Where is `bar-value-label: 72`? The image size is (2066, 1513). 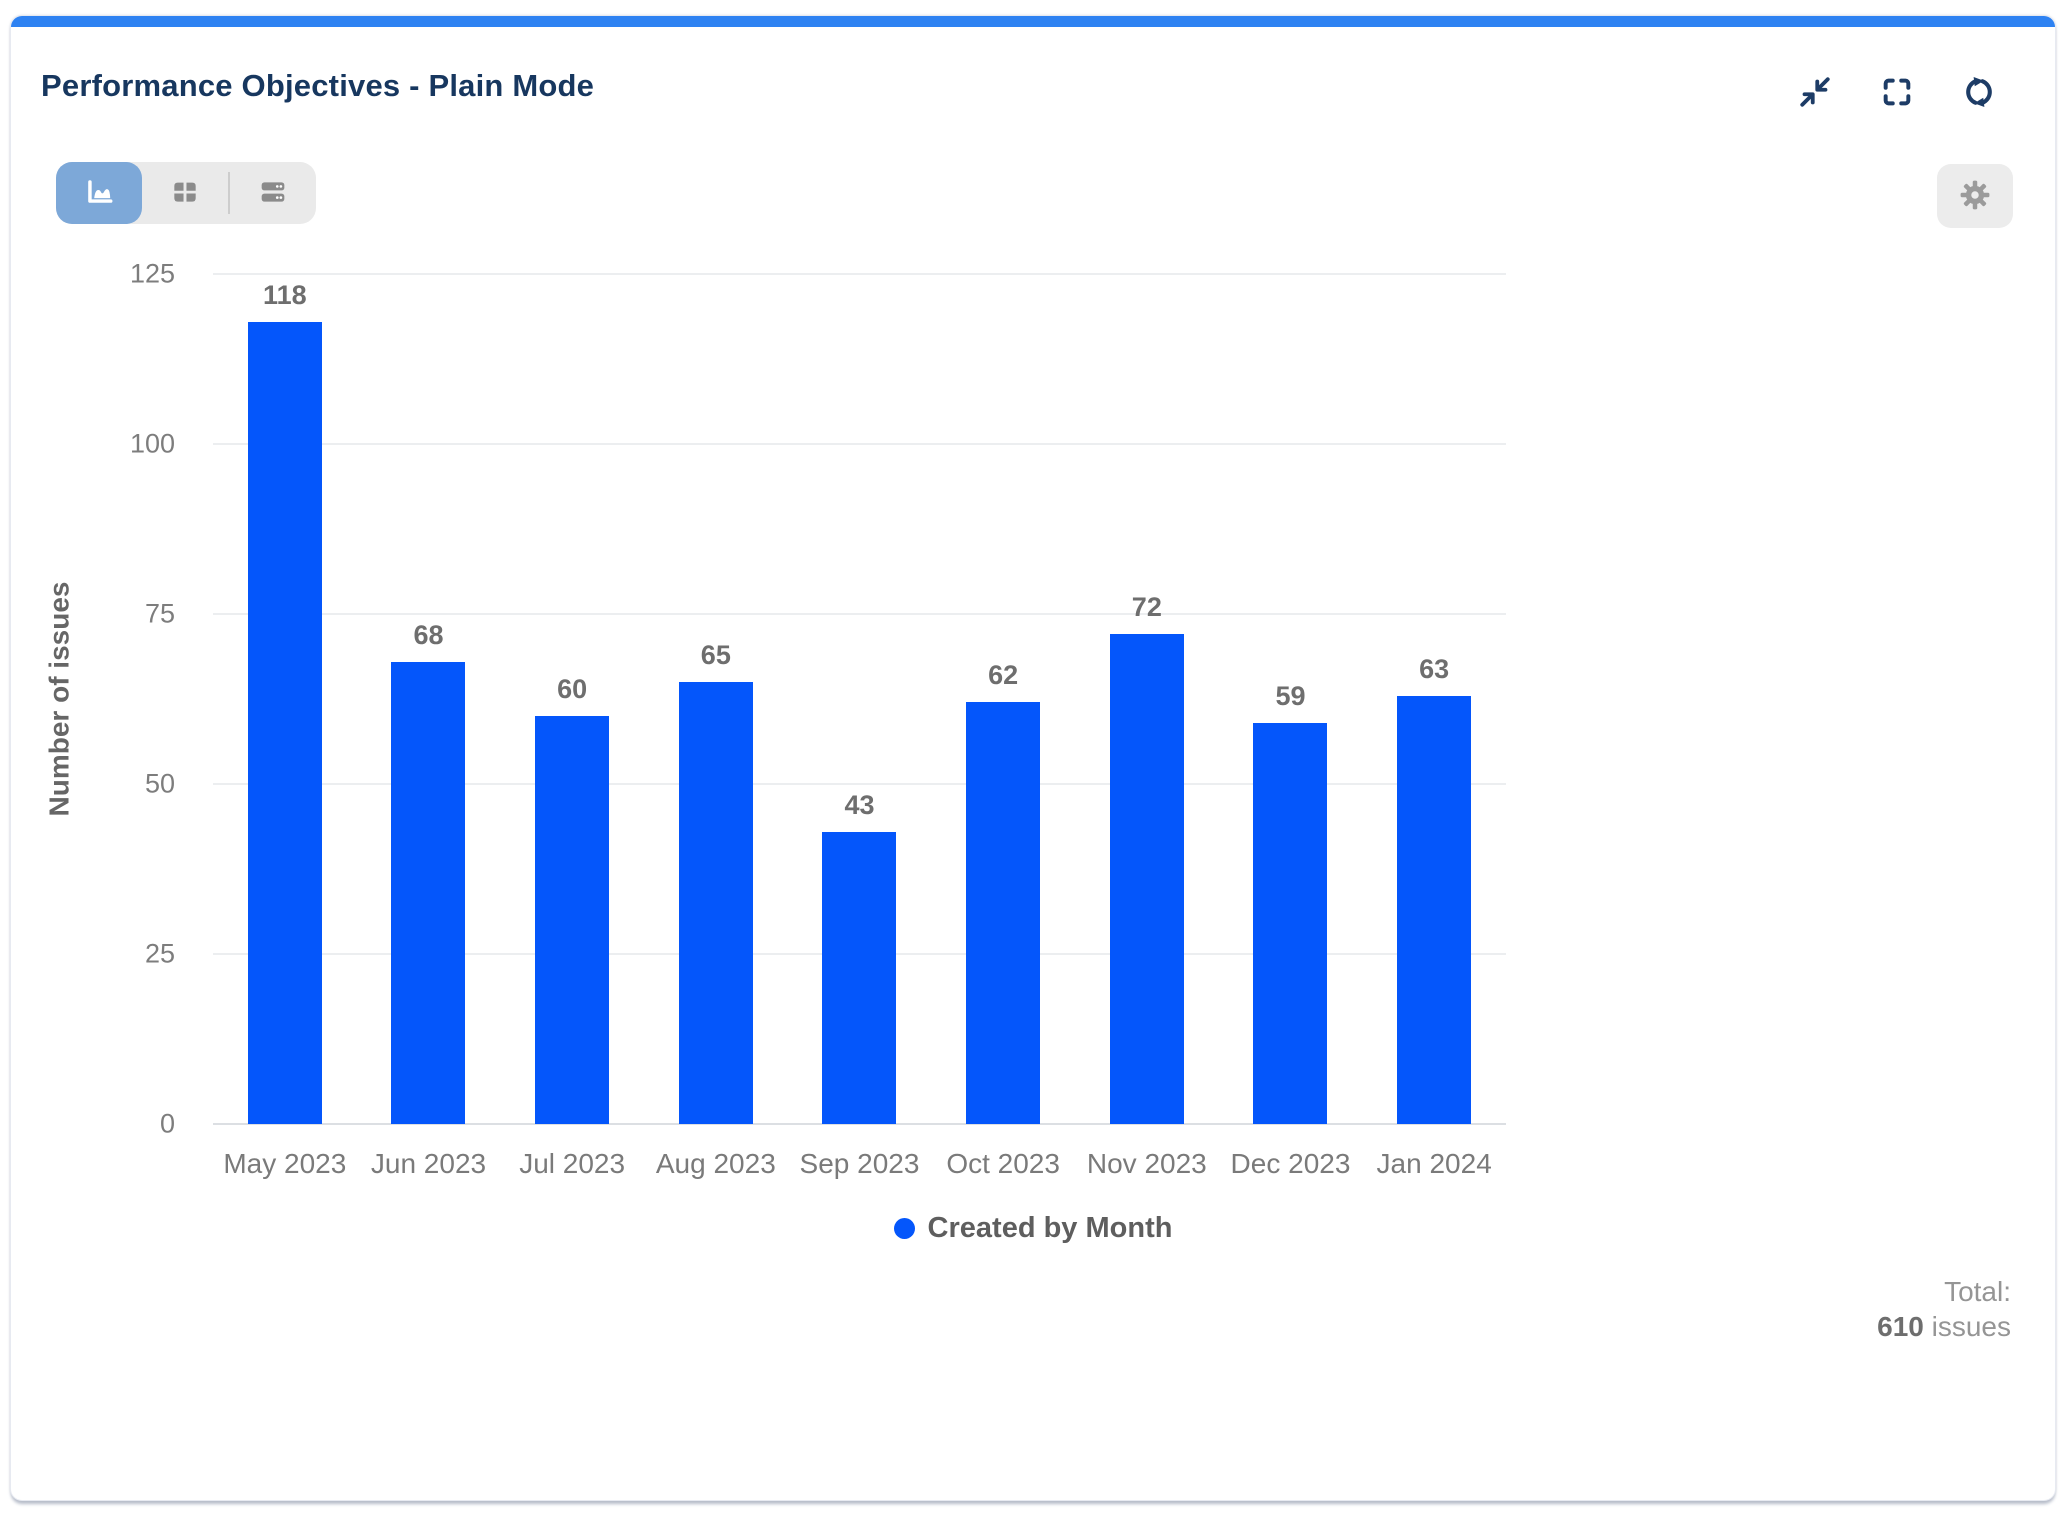 bar-value-label: 72 is located at coordinates (1146, 607).